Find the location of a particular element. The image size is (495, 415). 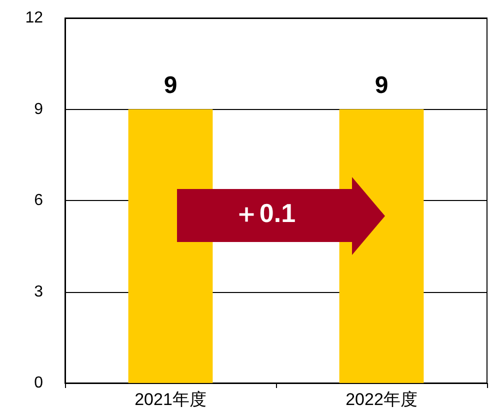

annotation: ＋0.1 is located at coordinates (264, 213).